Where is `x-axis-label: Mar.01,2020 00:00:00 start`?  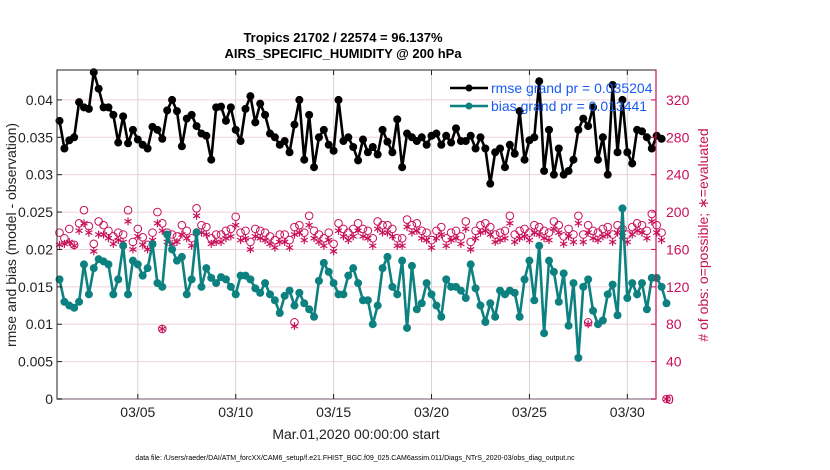
x-axis-label: Mar.01,2020 00:00:00 start is located at coordinates (355, 434).